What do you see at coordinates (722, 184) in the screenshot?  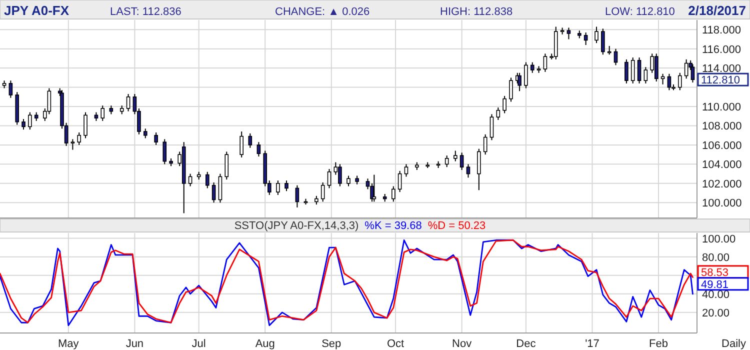 I see `y-tick-label: 102.000` at bounding box center [722, 184].